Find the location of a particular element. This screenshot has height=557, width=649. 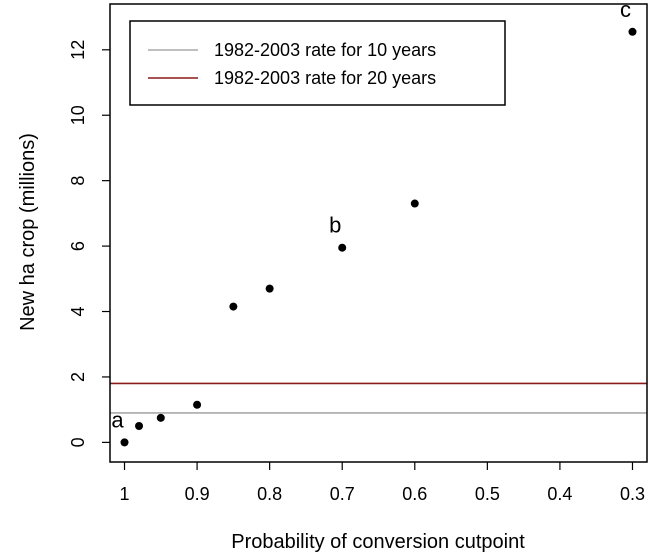

y-tick-label: 6 is located at coordinates (78, 246).